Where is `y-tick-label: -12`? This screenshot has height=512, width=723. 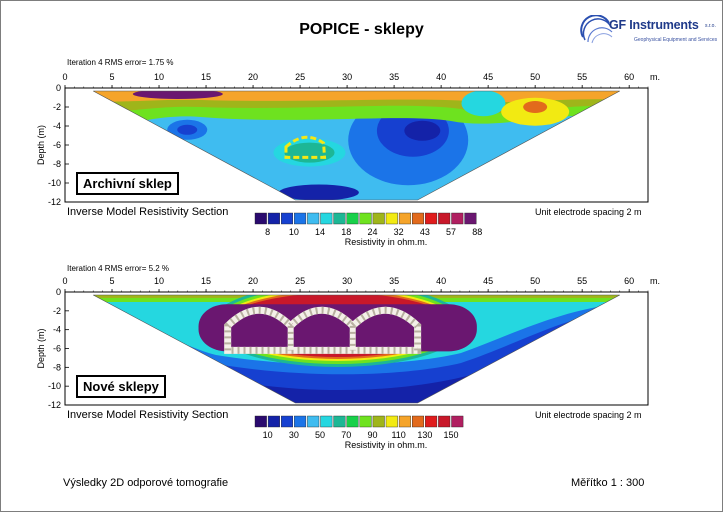 y-tick-label: -12 is located at coordinates (54, 202).